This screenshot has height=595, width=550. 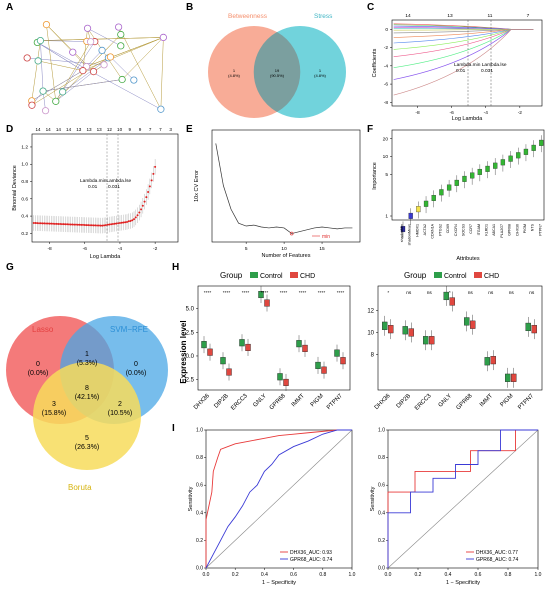 I want to click on x-tick-label: -6, so click(x=452, y=113).